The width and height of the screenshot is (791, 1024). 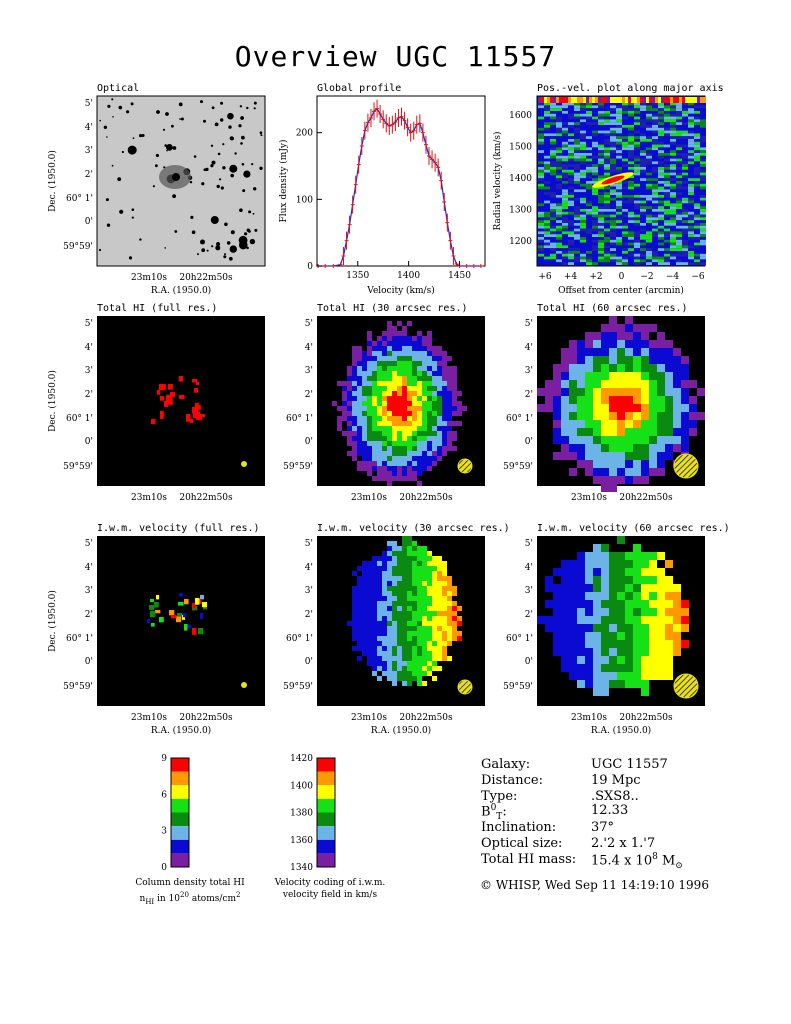 I want to click on profile-ytick-label: 0, so click(x=310, y=267).